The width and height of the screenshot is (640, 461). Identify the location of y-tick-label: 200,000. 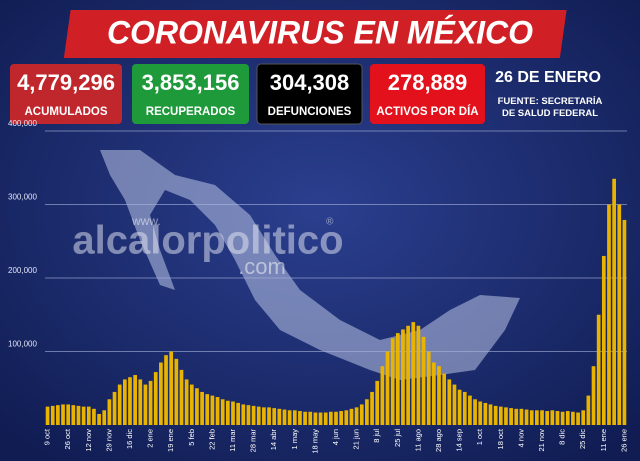
(22, 270).